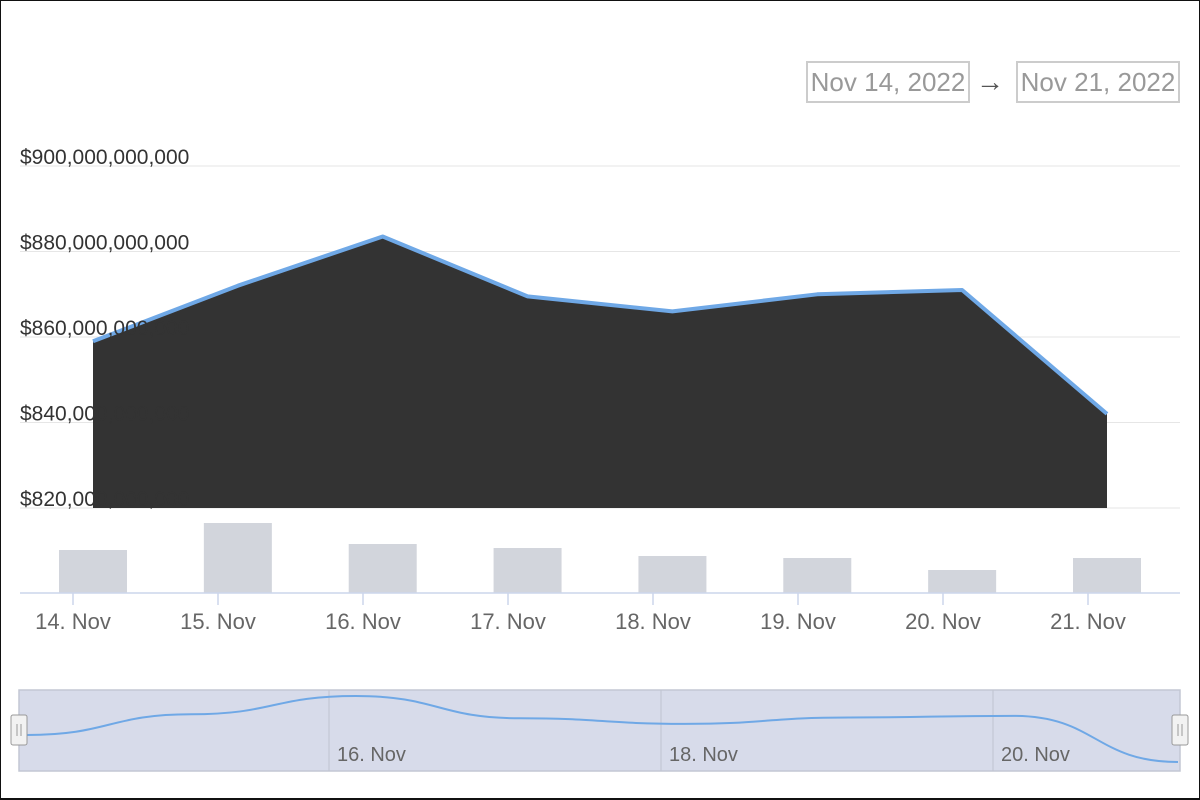  I want to click on range-arrow-icon: →, so click(990, 81).